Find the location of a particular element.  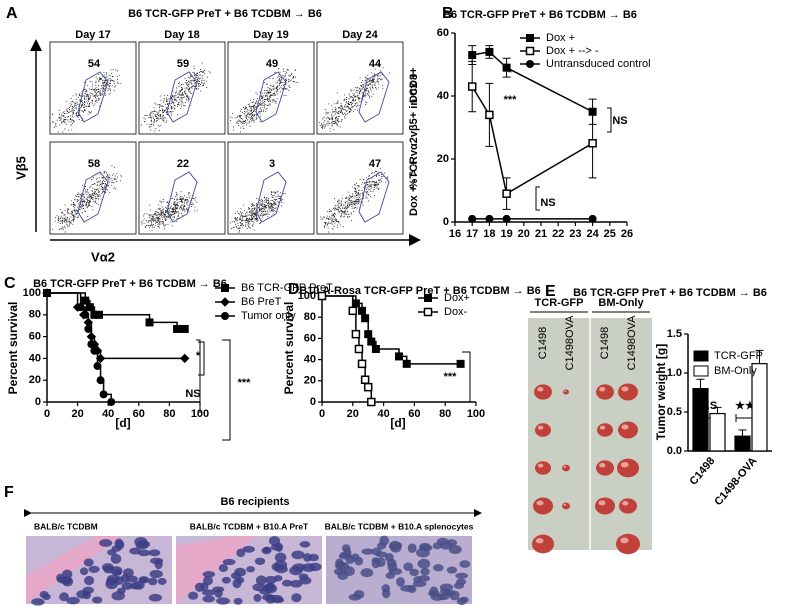

day-label: Day 24 is located at coordinates (360, 35).